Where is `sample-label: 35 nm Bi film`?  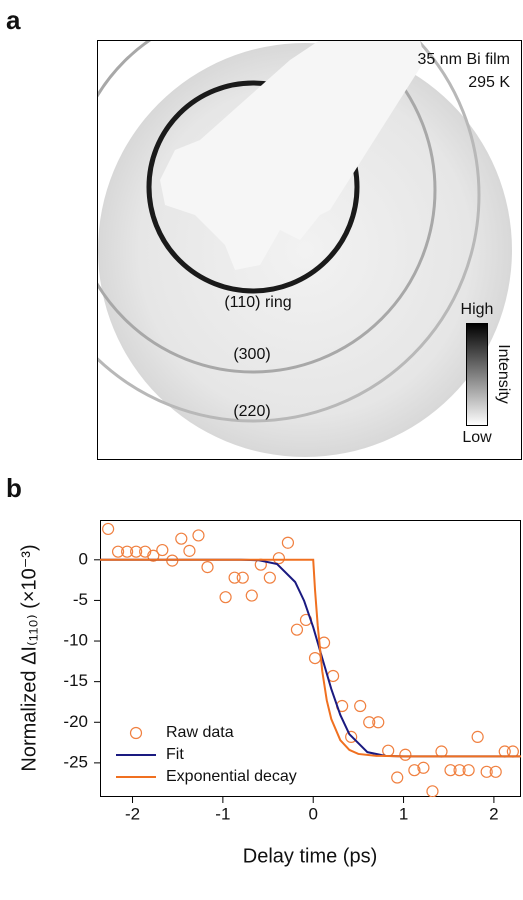
sample-label: 35 nm Bi film is located at coordinates (464, 59).